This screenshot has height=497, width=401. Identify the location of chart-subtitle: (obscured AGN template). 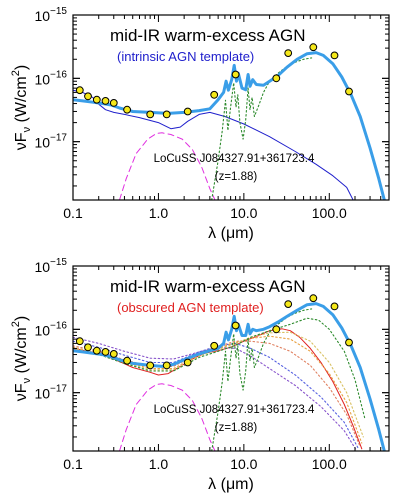
(190, 307).